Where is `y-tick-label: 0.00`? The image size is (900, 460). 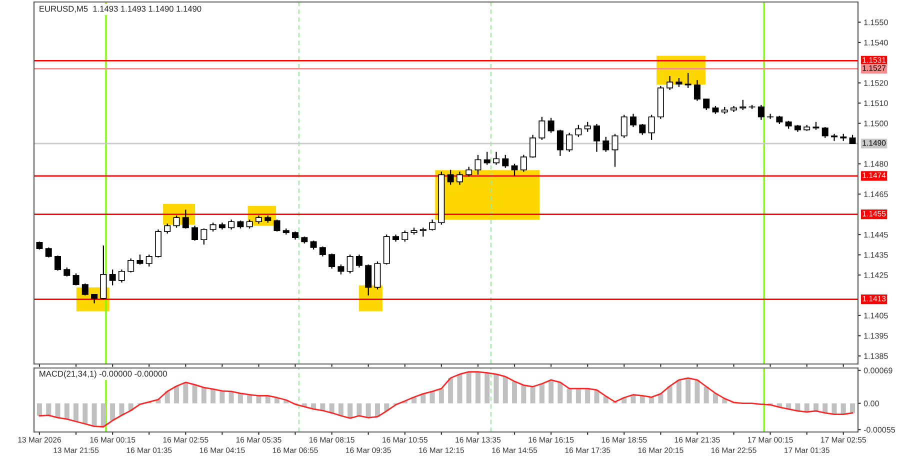
y-tick-label: 0.00 is located at coordinates (871, 403).